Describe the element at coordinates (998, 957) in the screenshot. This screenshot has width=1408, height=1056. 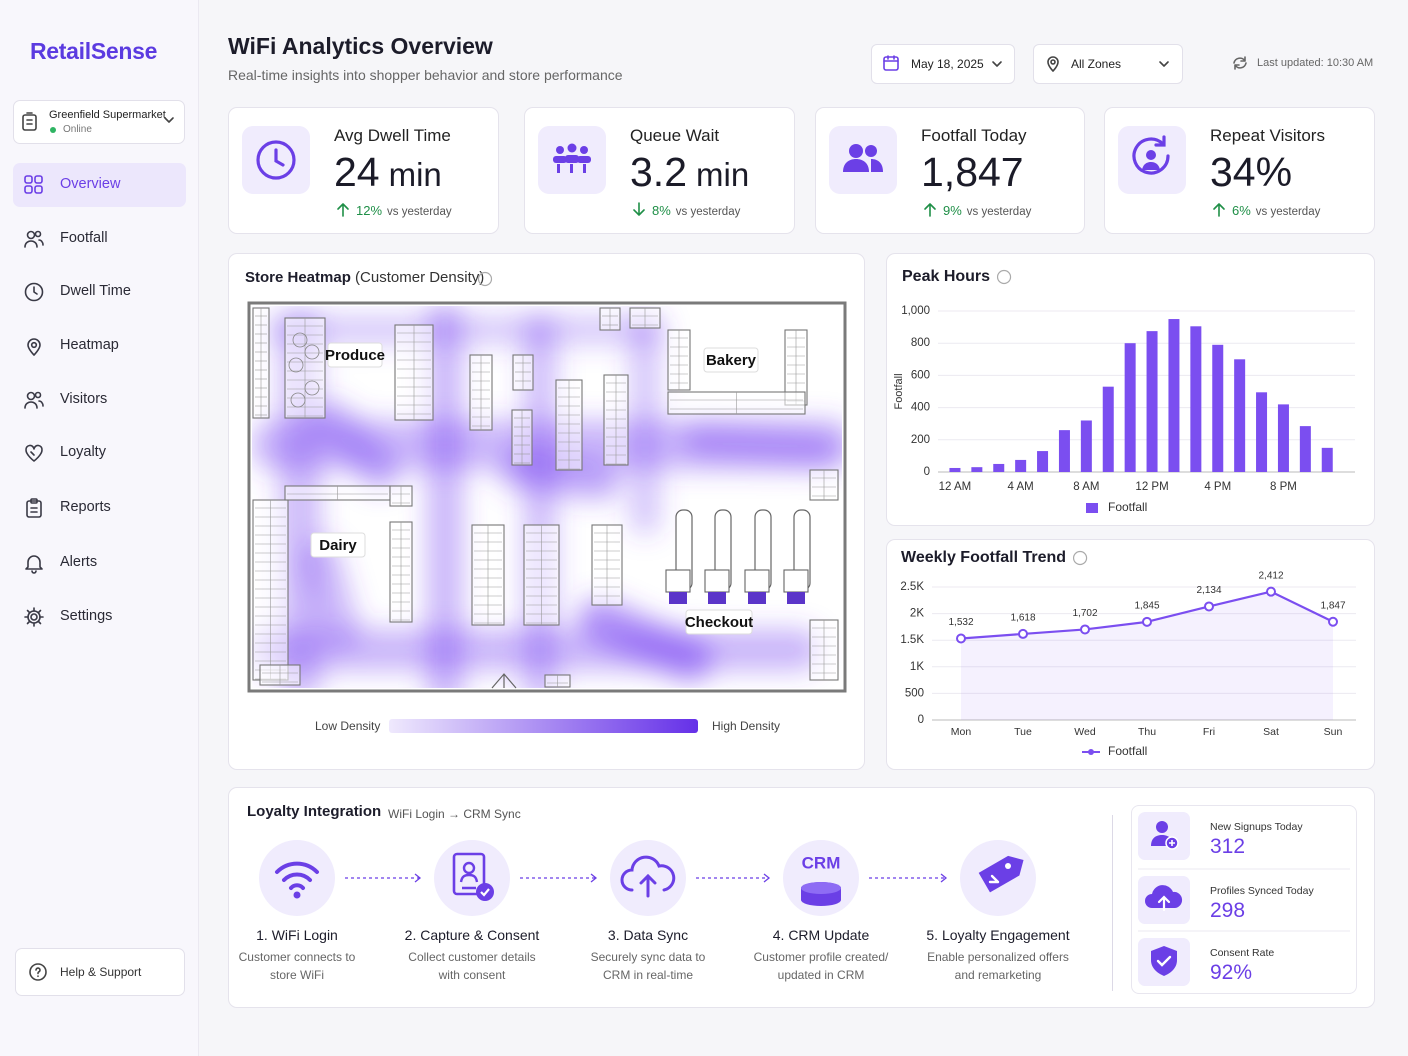
I see `step-description: Enable personalized offers` at that location.